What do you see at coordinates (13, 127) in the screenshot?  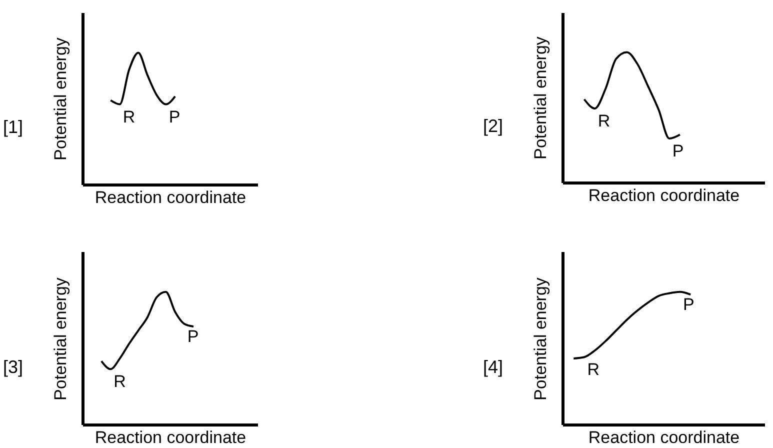 I see `text: [1]` at bounding box center [13, 127].